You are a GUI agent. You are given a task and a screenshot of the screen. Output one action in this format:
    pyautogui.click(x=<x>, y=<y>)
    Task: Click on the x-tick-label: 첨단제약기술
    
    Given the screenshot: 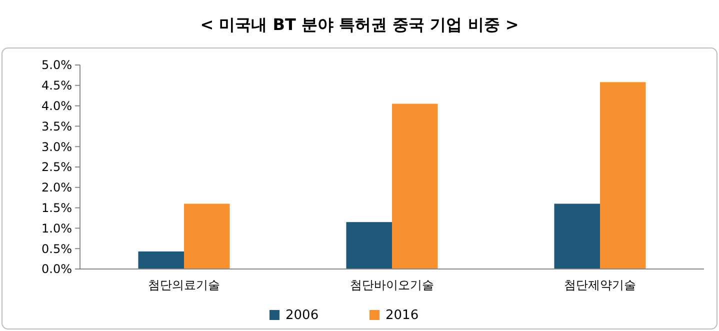 What is the action you would take?
    pyautogui.click(x=600, y=285)
    